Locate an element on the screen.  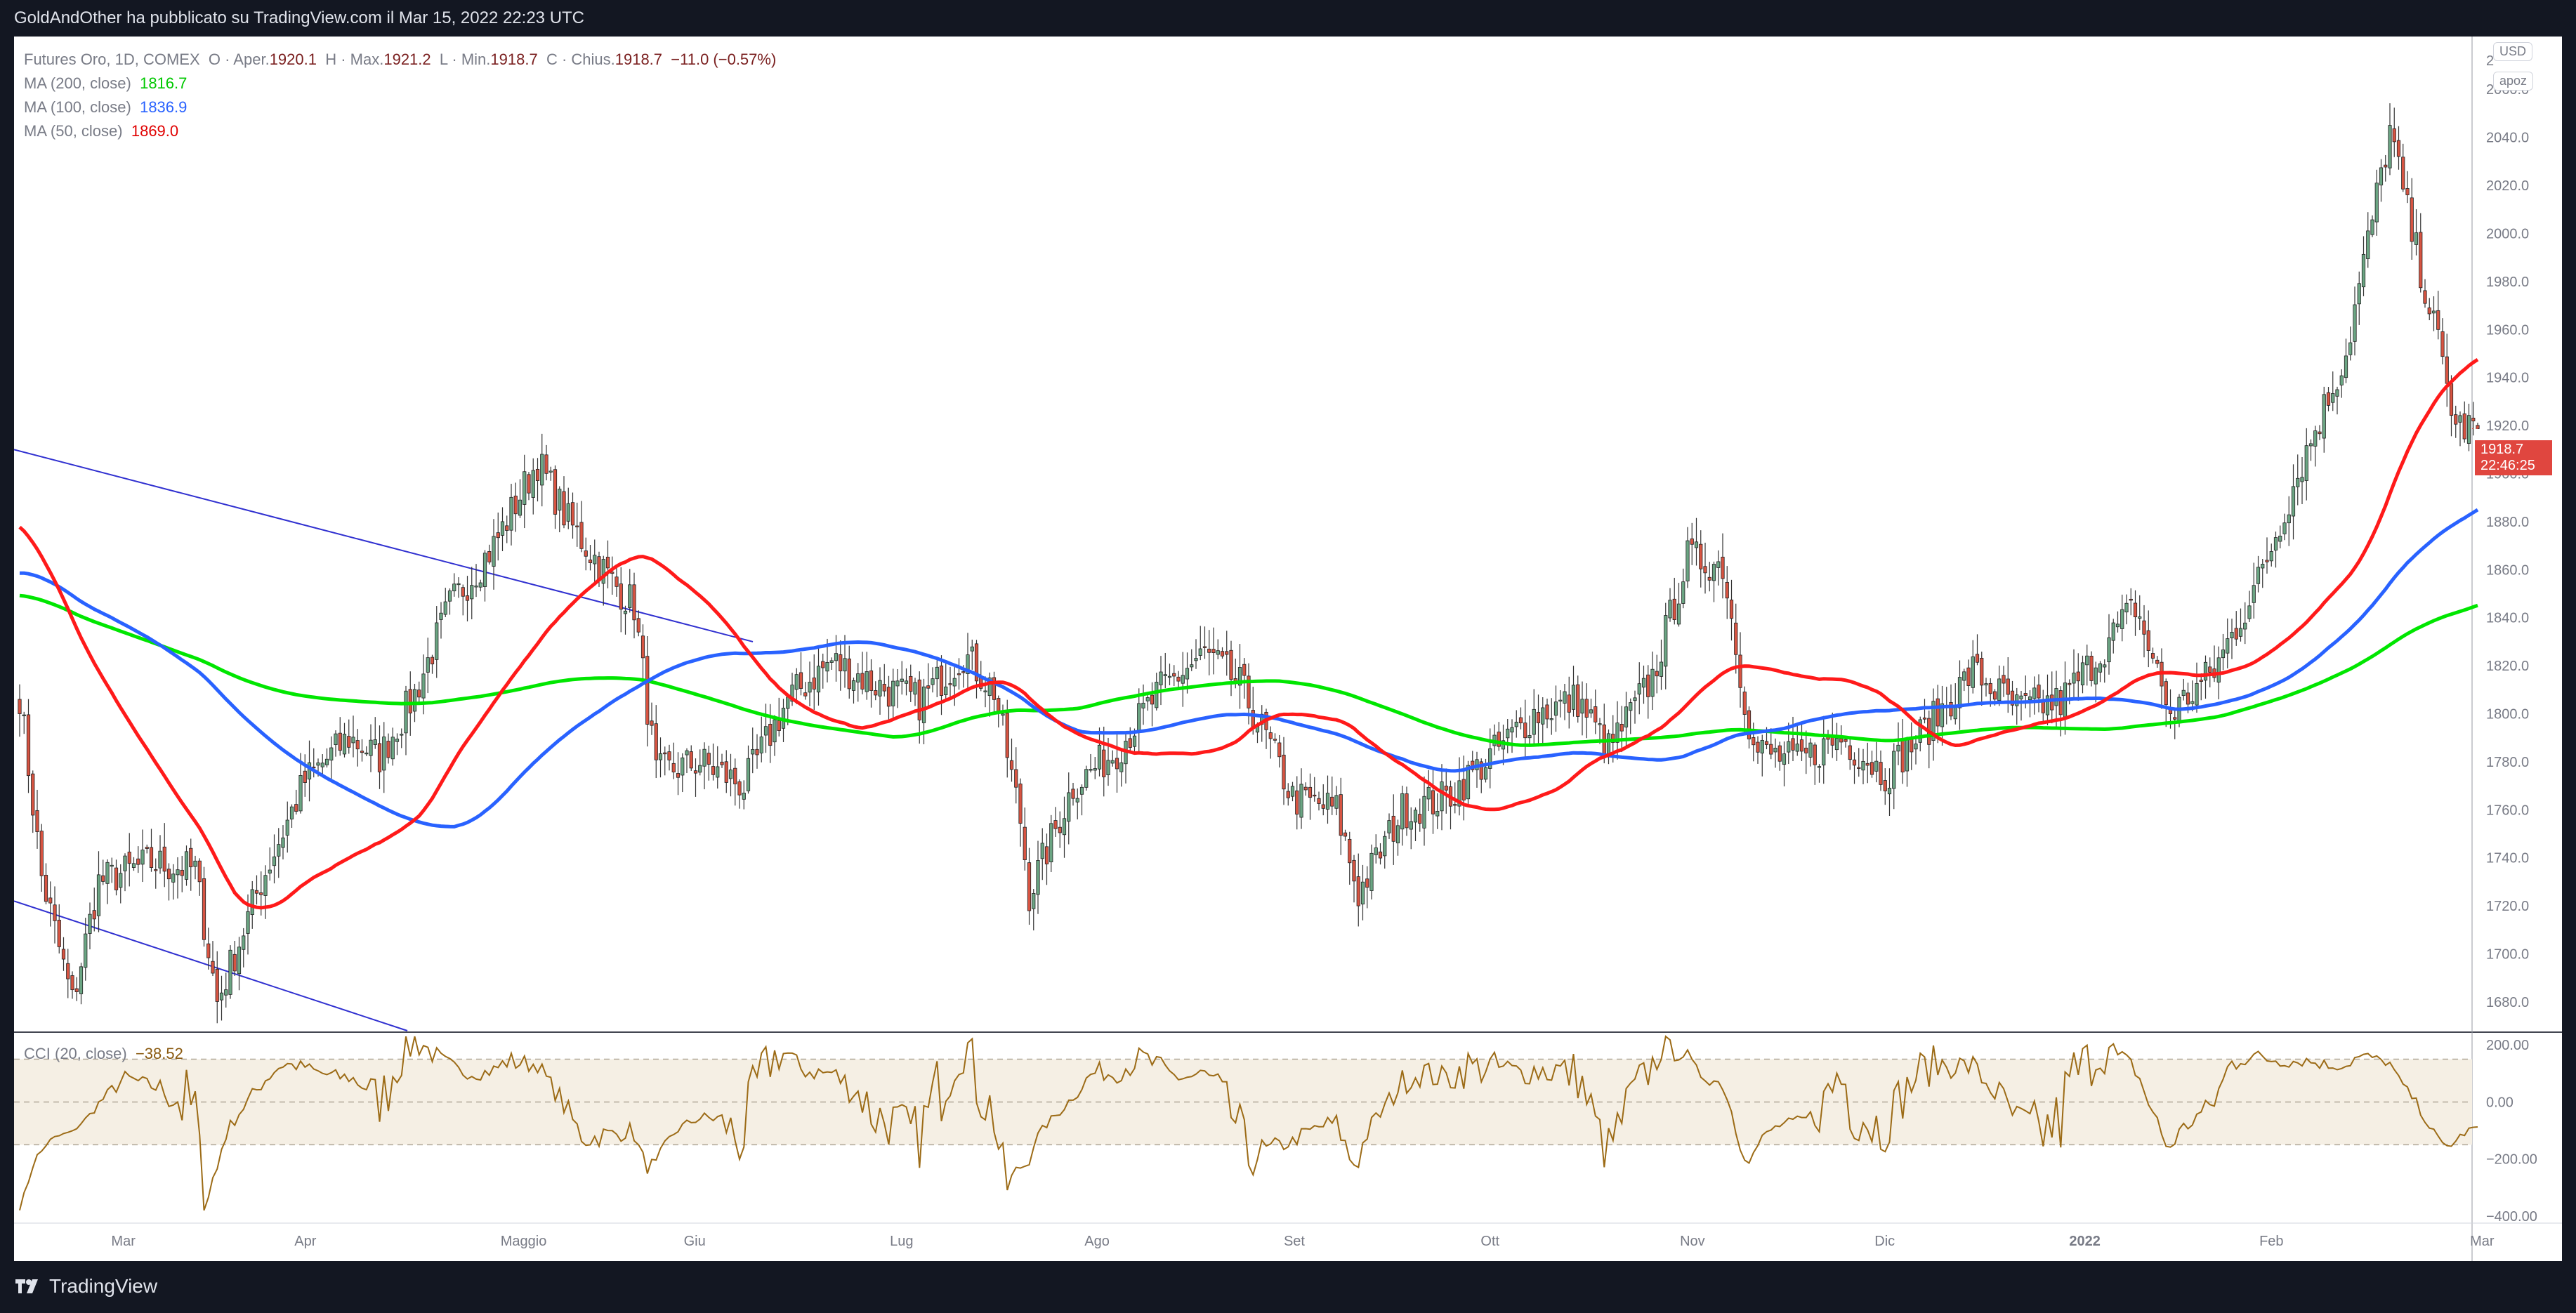
ma50-legend: MA (50, close) 1869.0 is located at coordinates (101, 131).